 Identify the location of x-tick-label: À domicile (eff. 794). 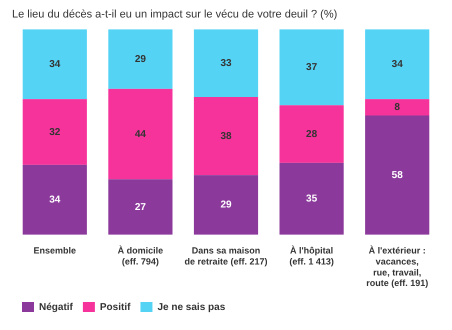
(141, 256).